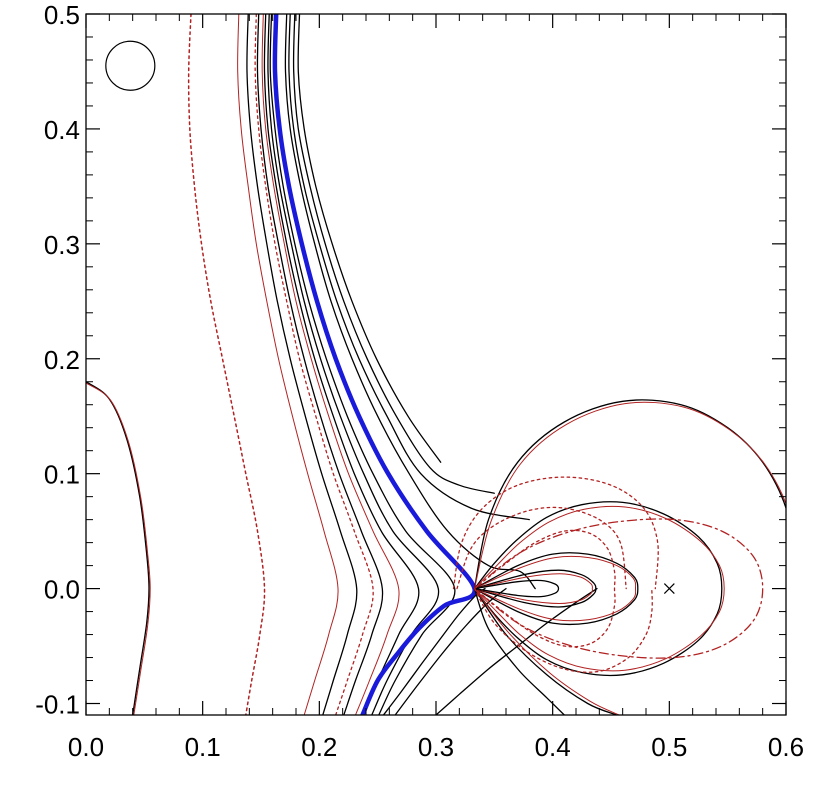 Image resolution: width=830 pixels, height=787 pixels. I want to click on x-tick-label: 0.2, so click(319, 747).